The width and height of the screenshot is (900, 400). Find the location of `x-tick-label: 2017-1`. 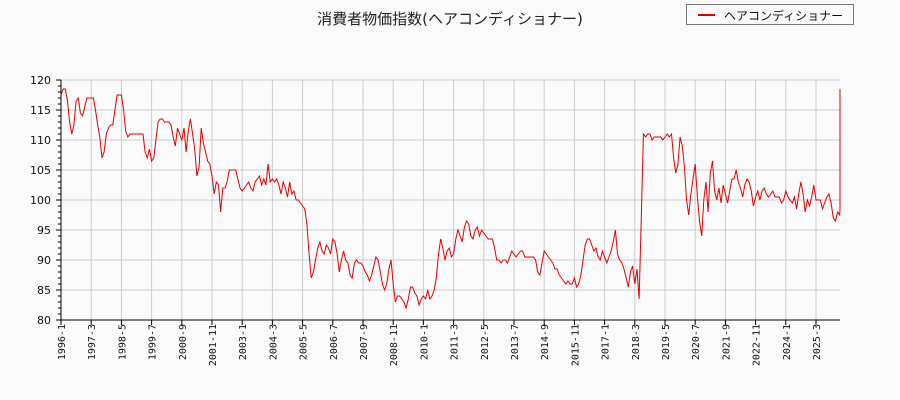

x-tick-label: 2017-1 is located at coordinates (606, 342).